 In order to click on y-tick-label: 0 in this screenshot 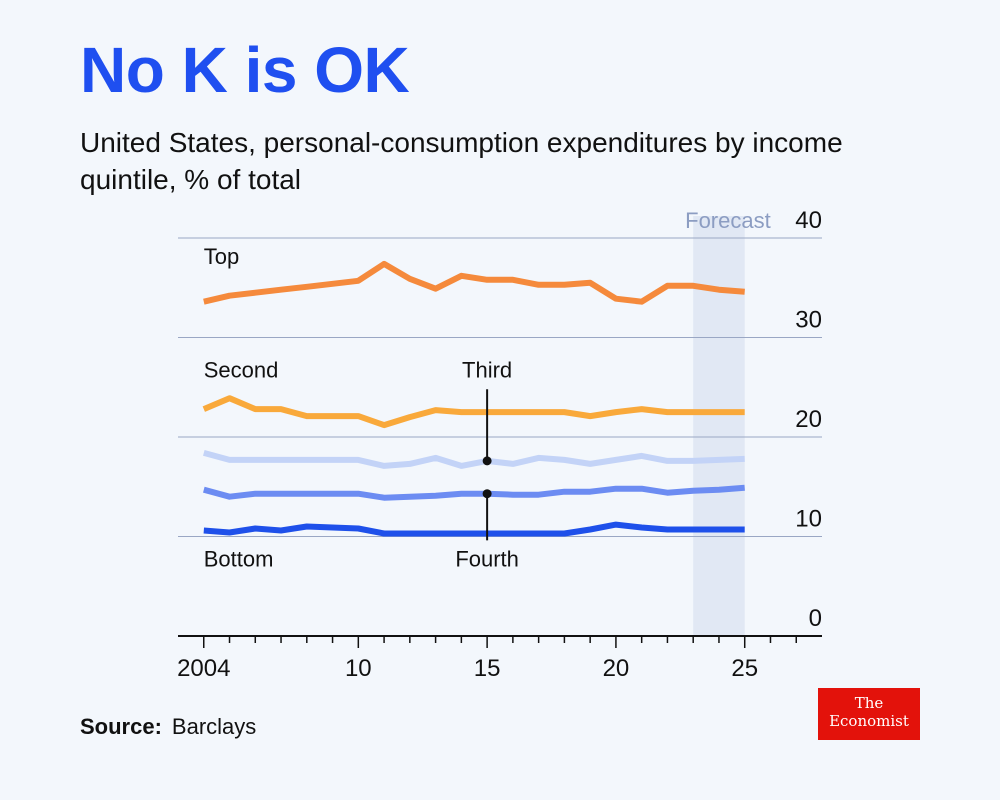, I will do `click(815, 618)`.